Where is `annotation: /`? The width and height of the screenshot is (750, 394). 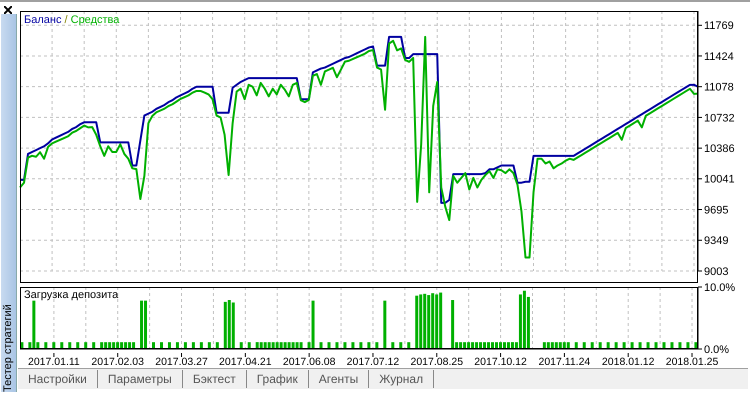
annotation: / is located at coordinates (66, 20).